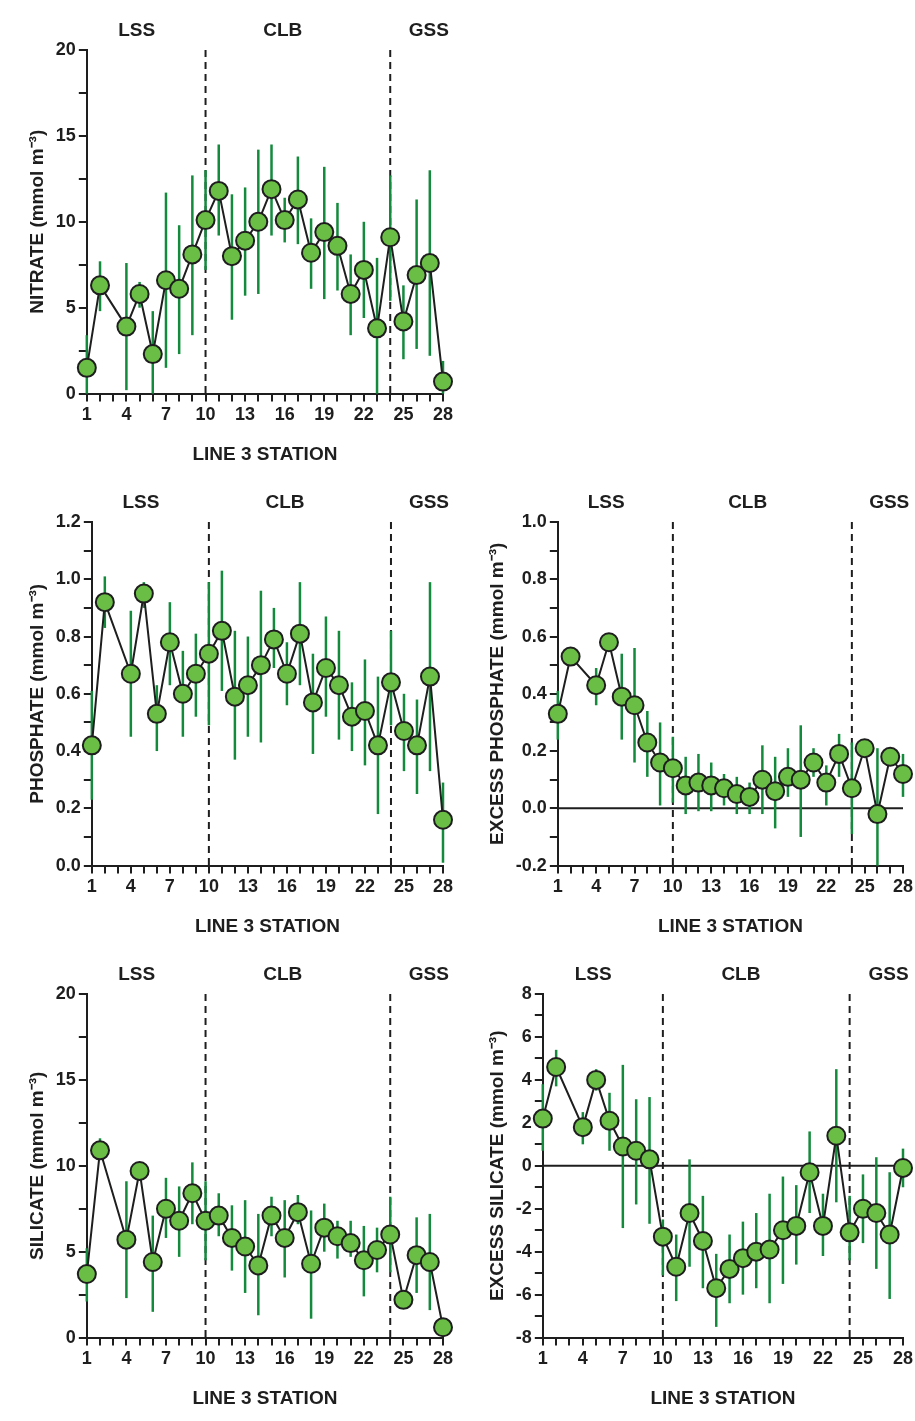  What do you see at coordinates (496, 693) in the screenshot?
I see `y-axis-title: EXCESS PHOSPHATE (mmol m⁻³)` at bounding box center [496, 693].